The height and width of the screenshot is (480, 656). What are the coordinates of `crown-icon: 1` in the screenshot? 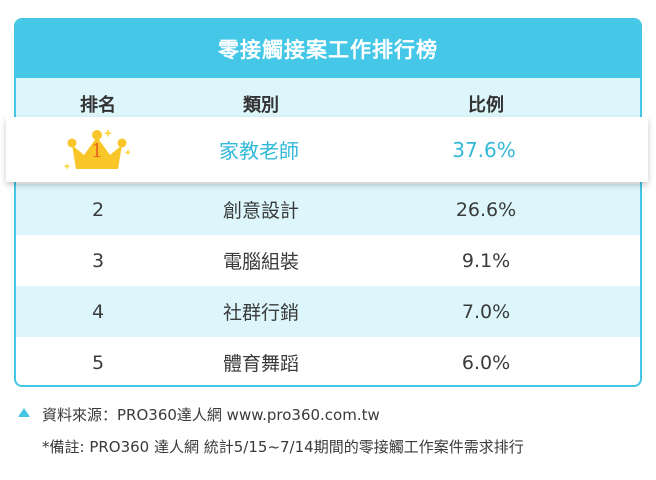 It's located at (97, 150).